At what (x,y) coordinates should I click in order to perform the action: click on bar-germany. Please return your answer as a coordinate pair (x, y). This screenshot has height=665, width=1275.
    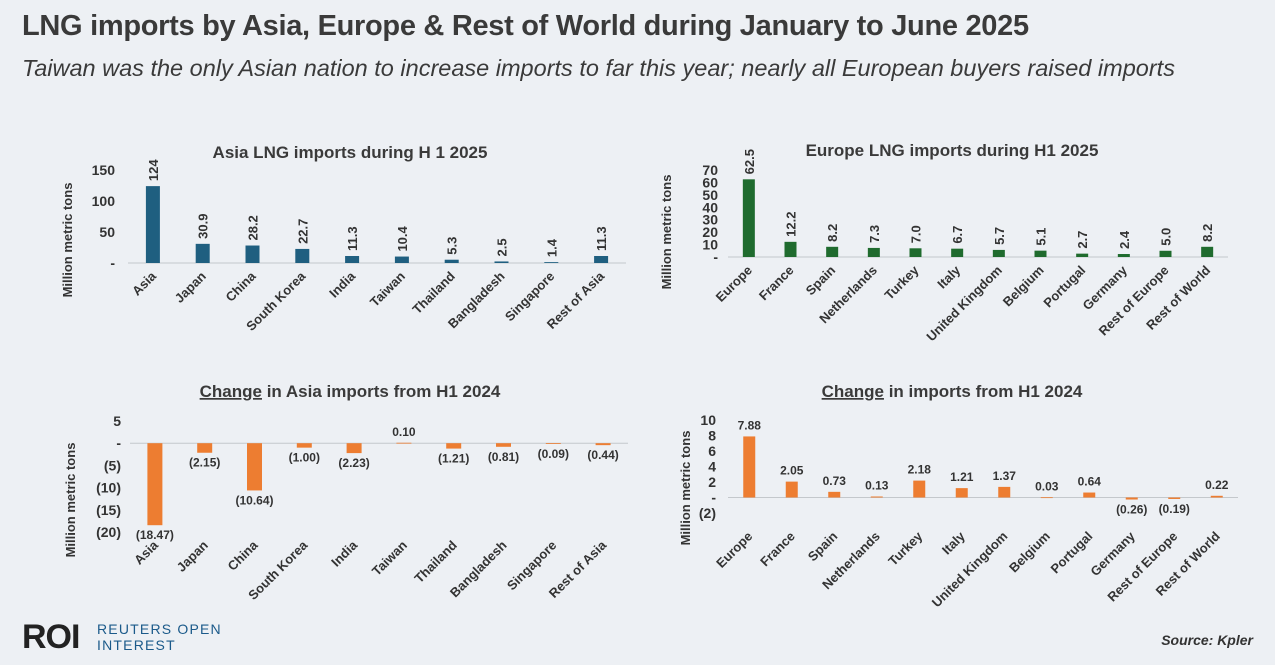
    Looking at the image, I should click on (1123, 255).